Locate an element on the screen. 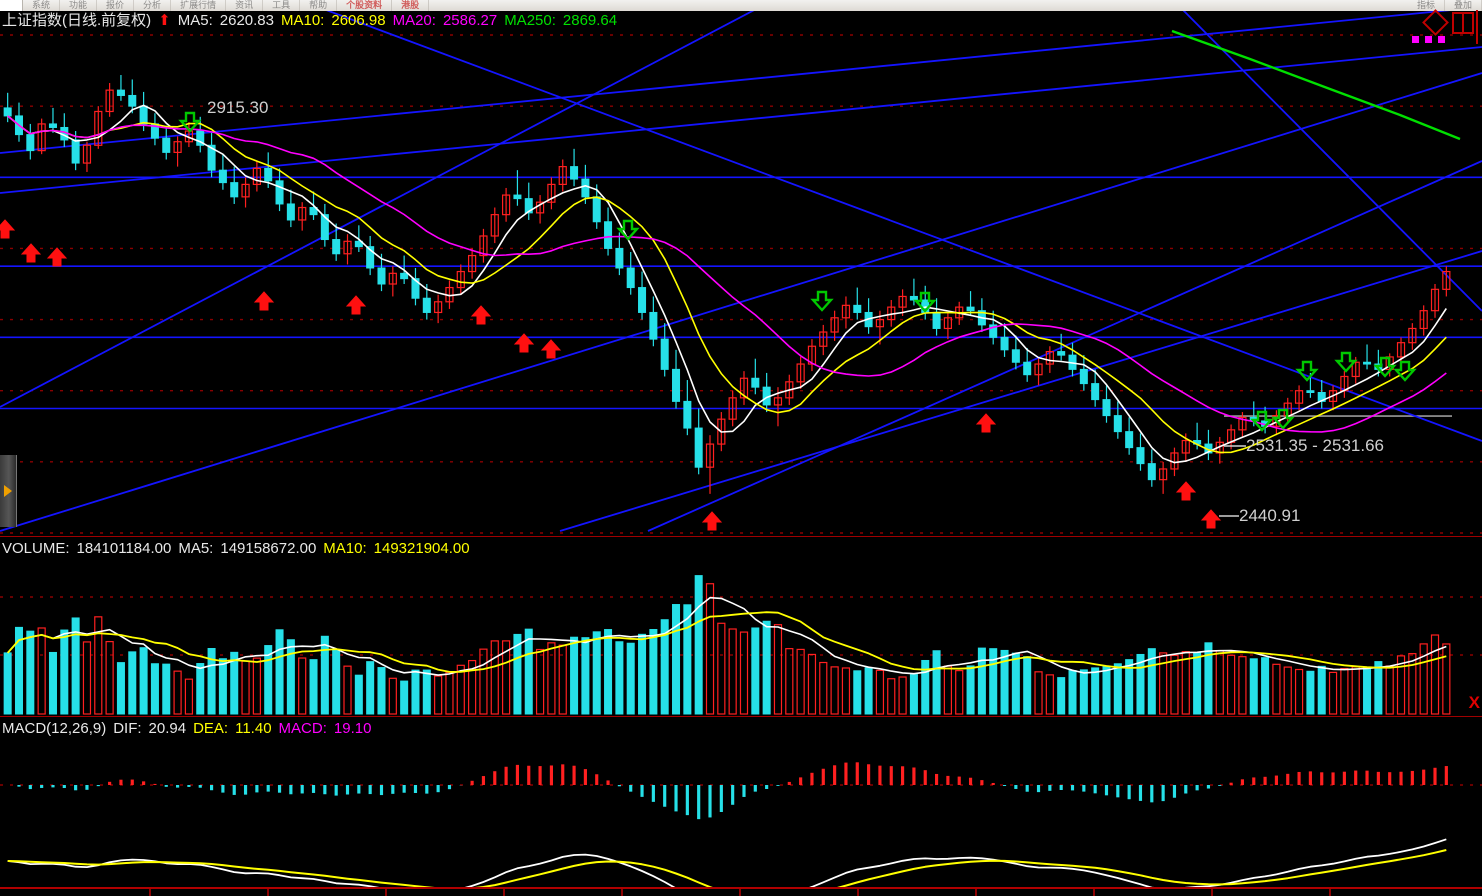 The image size is (1482, 896). diamond-tool-icon is located at coordinates (1435, 22).